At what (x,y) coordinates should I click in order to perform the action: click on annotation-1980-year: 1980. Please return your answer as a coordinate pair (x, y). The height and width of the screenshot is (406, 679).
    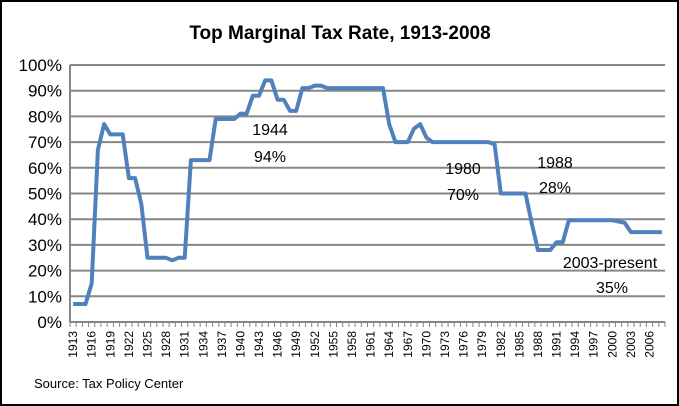
    Looking at the image, I should click on (463, 169).